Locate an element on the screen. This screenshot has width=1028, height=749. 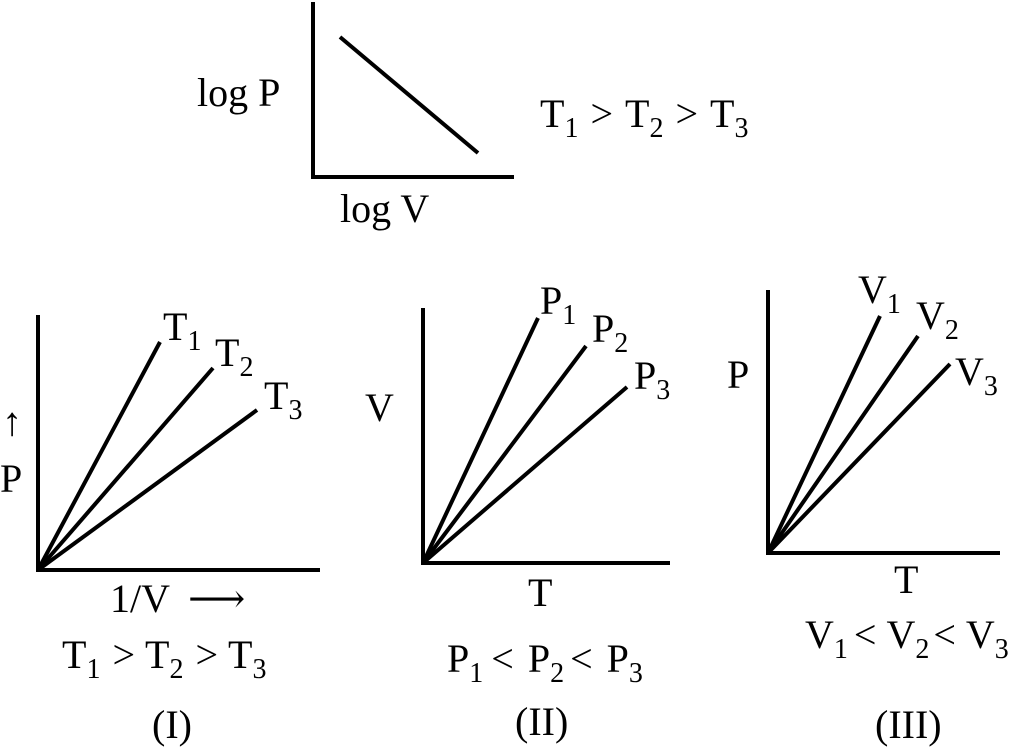
graph-3-ylabel: P is located at coordinates (738, 374).